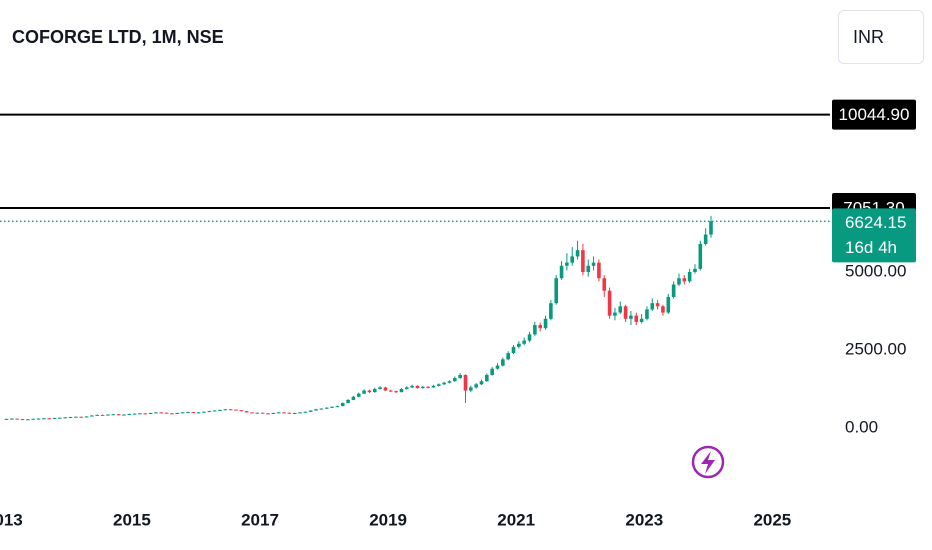 The image size is (932, 550). I want to click on last-price-box, so click(874, 235).